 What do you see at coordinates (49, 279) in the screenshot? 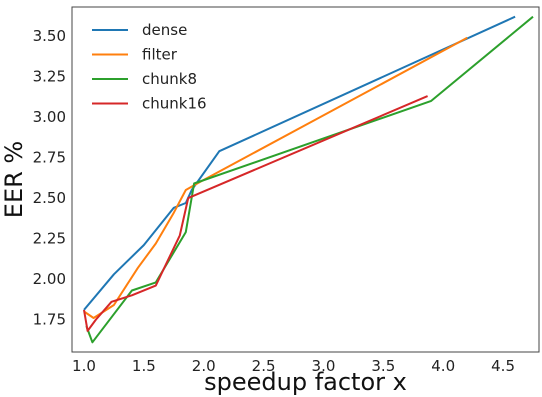
I see `y-tick-label: 2.00` at bounding box center [49, 279].